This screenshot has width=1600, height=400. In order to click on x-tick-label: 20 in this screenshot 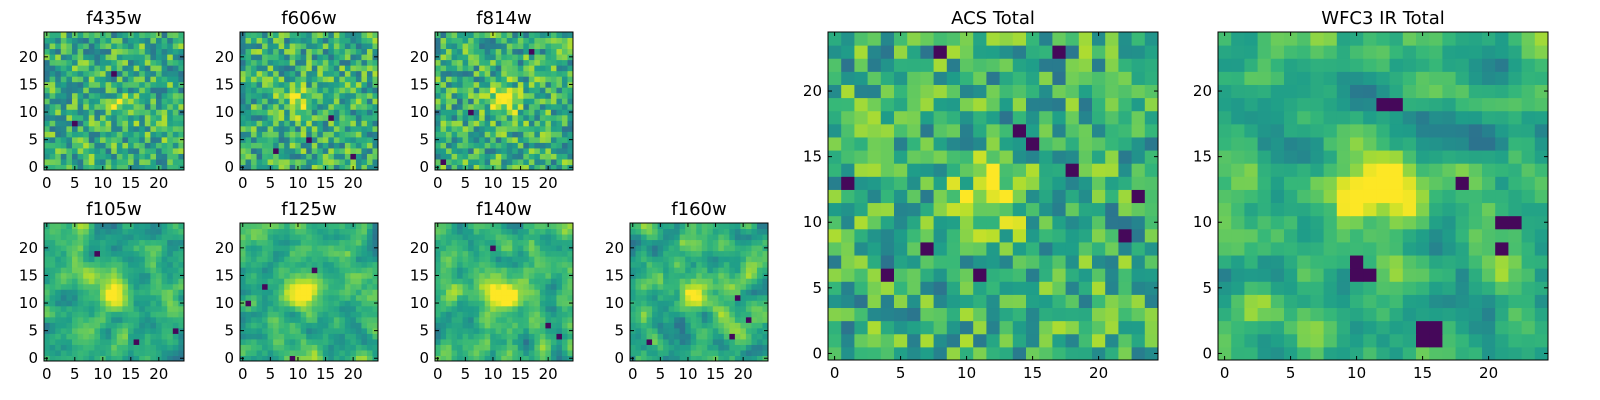, I will do `click(353, 374)`.